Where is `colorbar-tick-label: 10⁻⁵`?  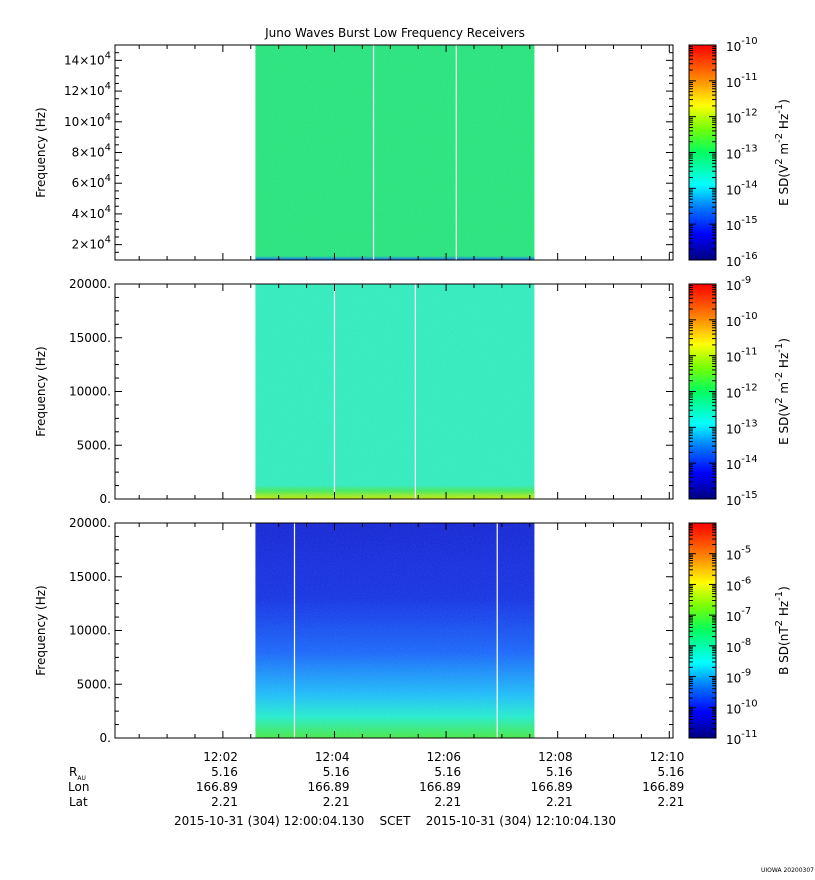 colorbar-tick-label: 10⁻⁵ is located at coordinates (738, 554).